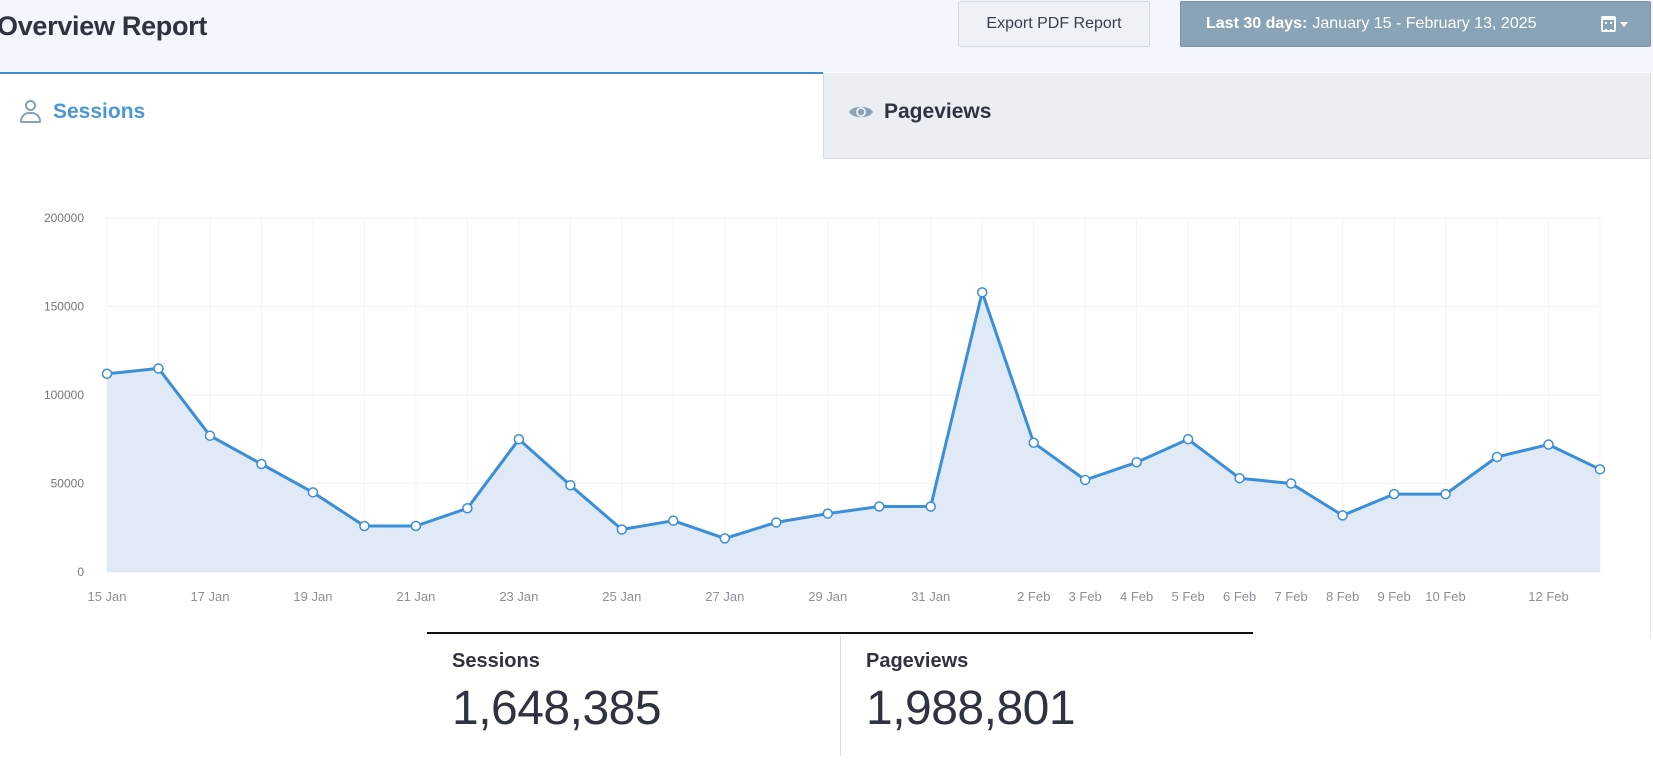  What do you see at coordinates (840, 633) in the screenshot?
I see `totals-top-rule` at bounding box center [840, 633].